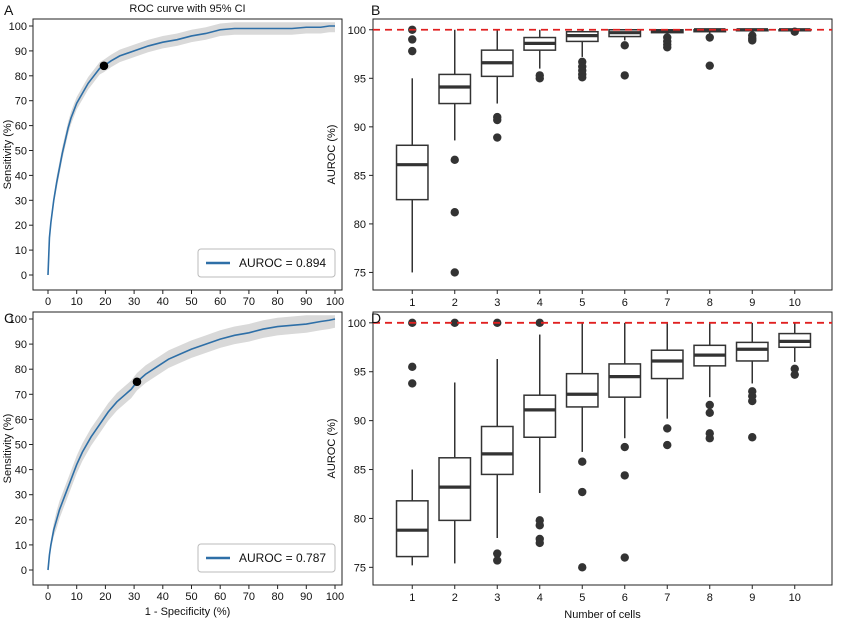  Describe the element at coordinates (21, 446) in the screenshot. I see `y-tick-label: 50` at that location.